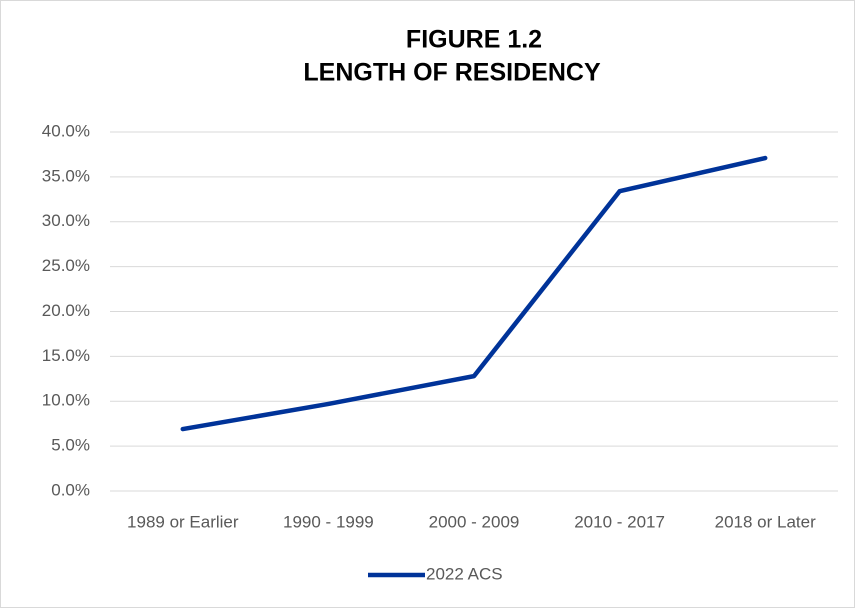 This screenshot has width=855, height=608. Describe the element at coordinates (619, 521) in the screenshot. I see `x-tick-label: 2010 - 2017` at that location.